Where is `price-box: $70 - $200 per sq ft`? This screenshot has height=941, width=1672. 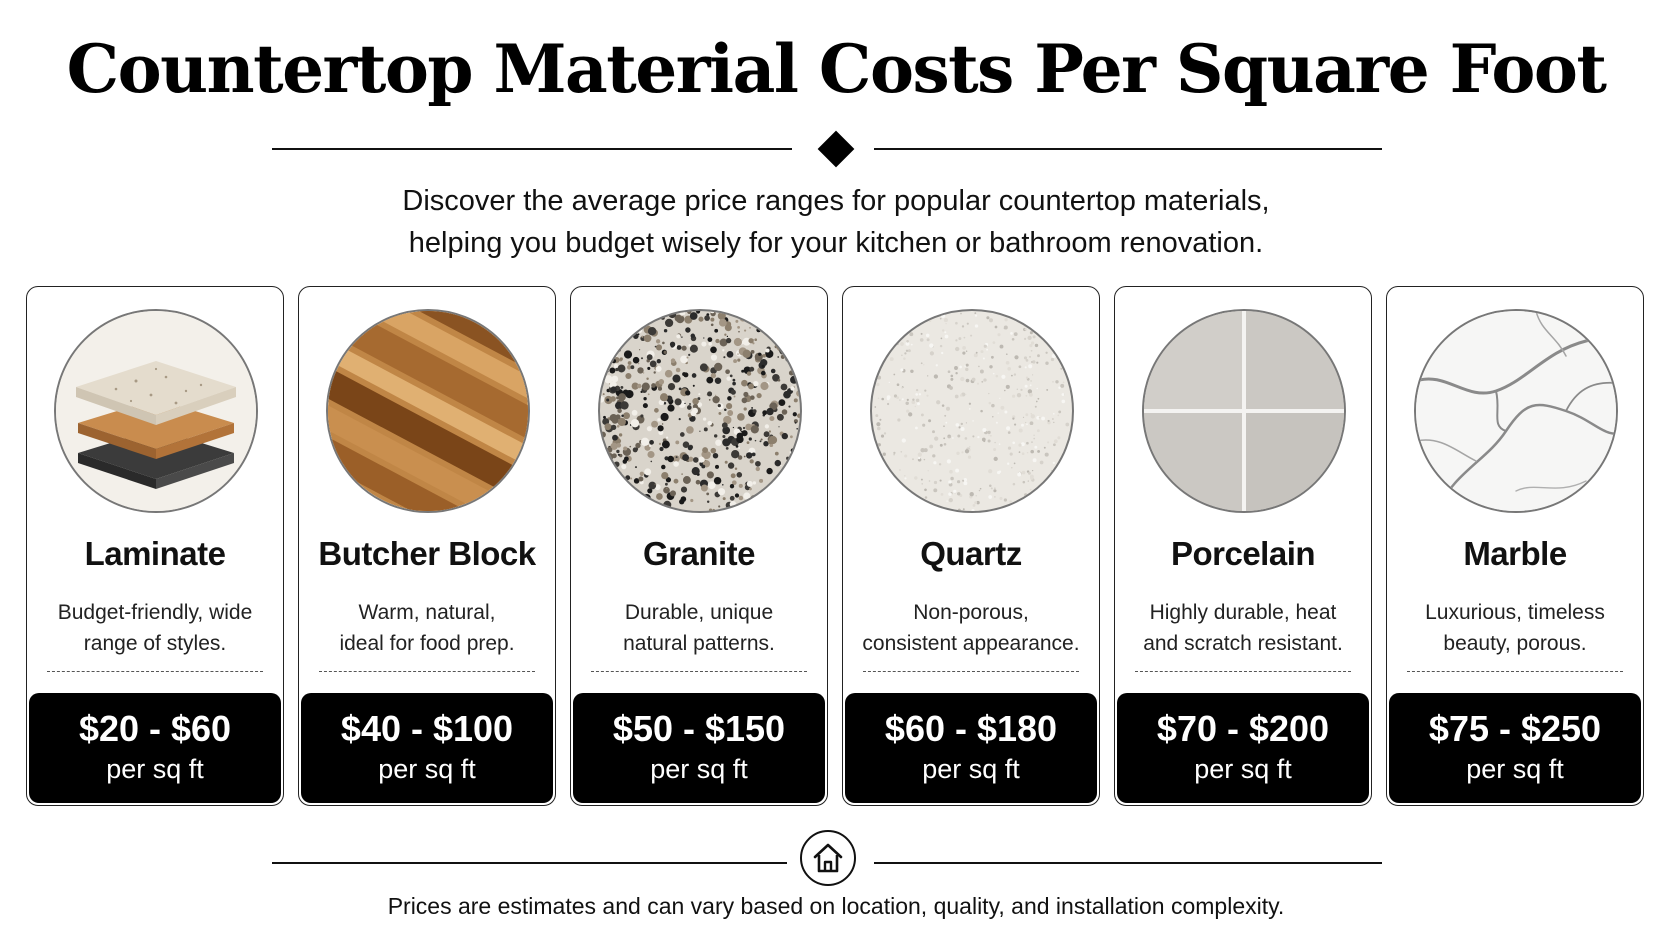 price-box: $70 - $200 per sq ft is located at coordinates (1243, 748).